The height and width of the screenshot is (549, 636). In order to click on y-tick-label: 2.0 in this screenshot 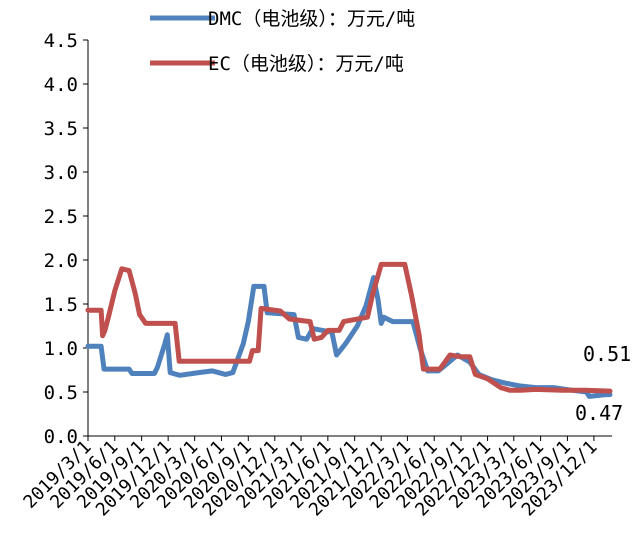, I will do `click(61, 261)`.